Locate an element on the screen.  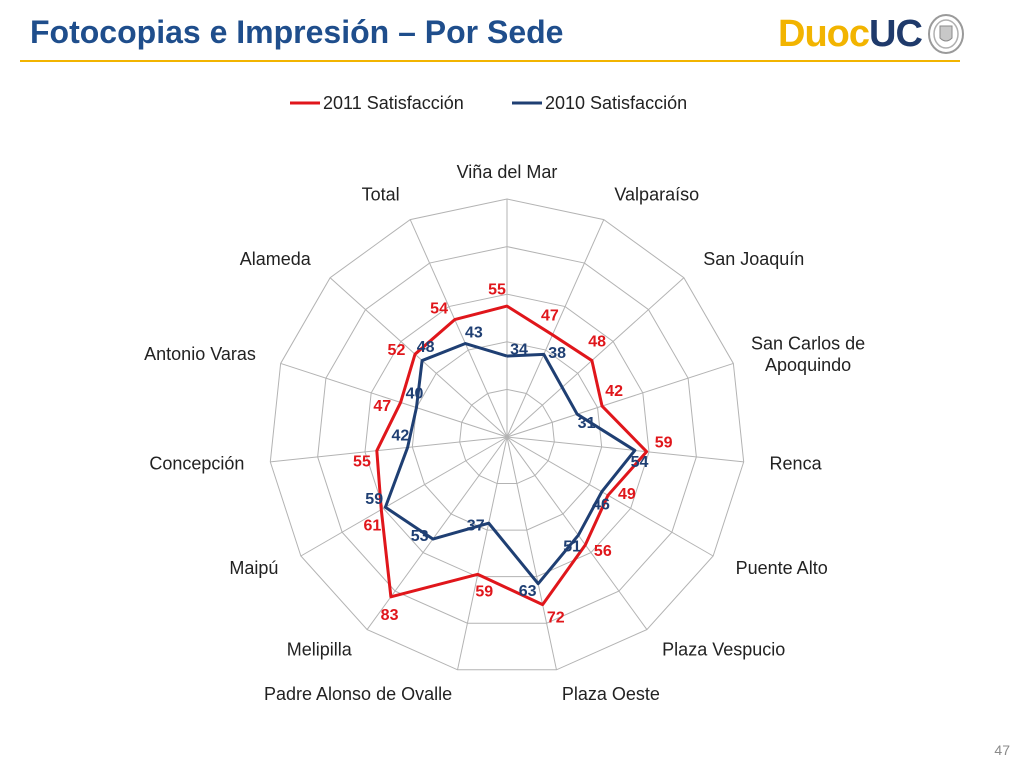
grid-ring is located at coordinates (507, 436).